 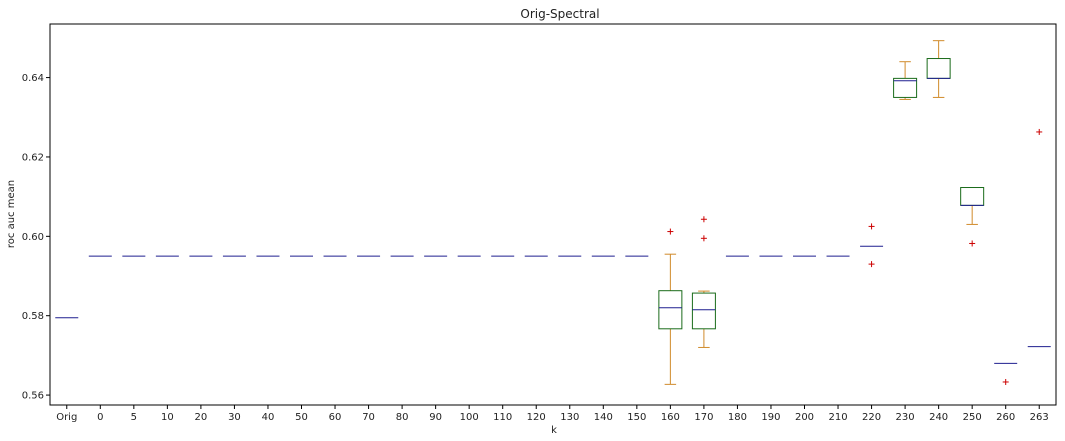 What do you see at coordinates (1005, 417) in the screenshot?
I see `x-tick-label: 260` at bounding box center [1005, 417].